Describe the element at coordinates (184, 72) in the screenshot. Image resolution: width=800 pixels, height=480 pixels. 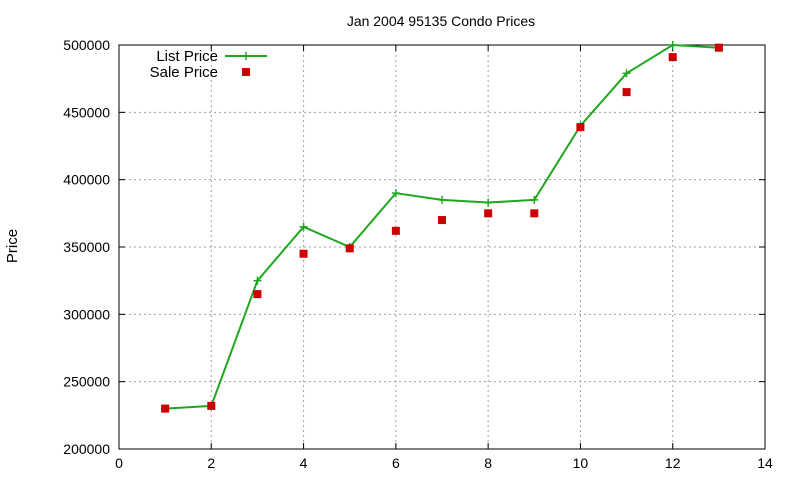
I see `legend-label-1: Sale Price` at that location.